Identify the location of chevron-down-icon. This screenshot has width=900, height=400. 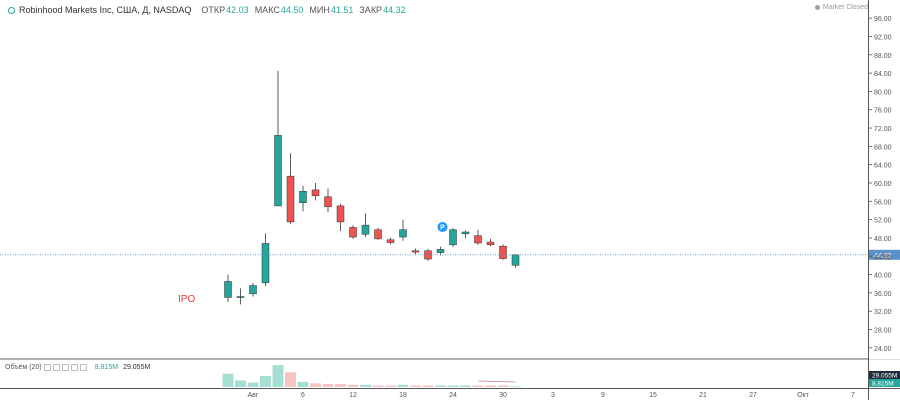
(47, 367).